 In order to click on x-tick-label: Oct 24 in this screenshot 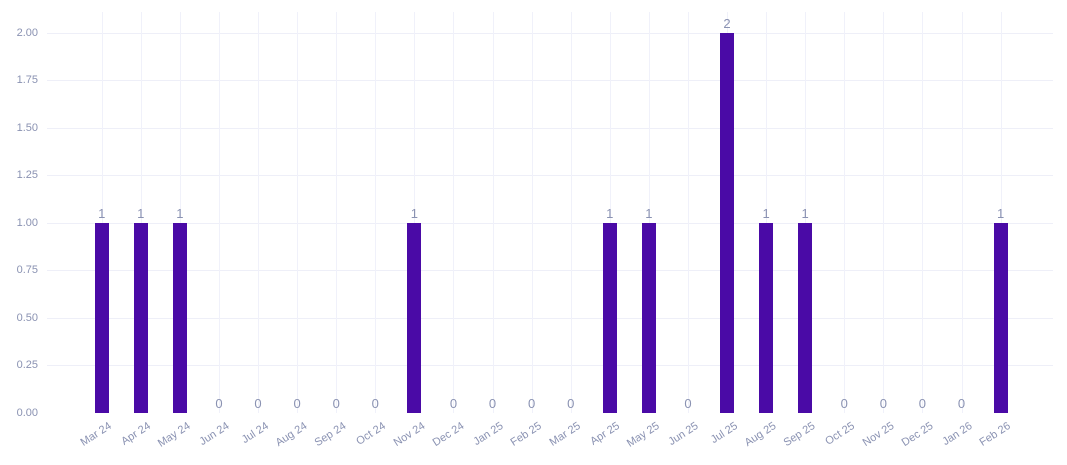, I will do `click(371, 434)`.